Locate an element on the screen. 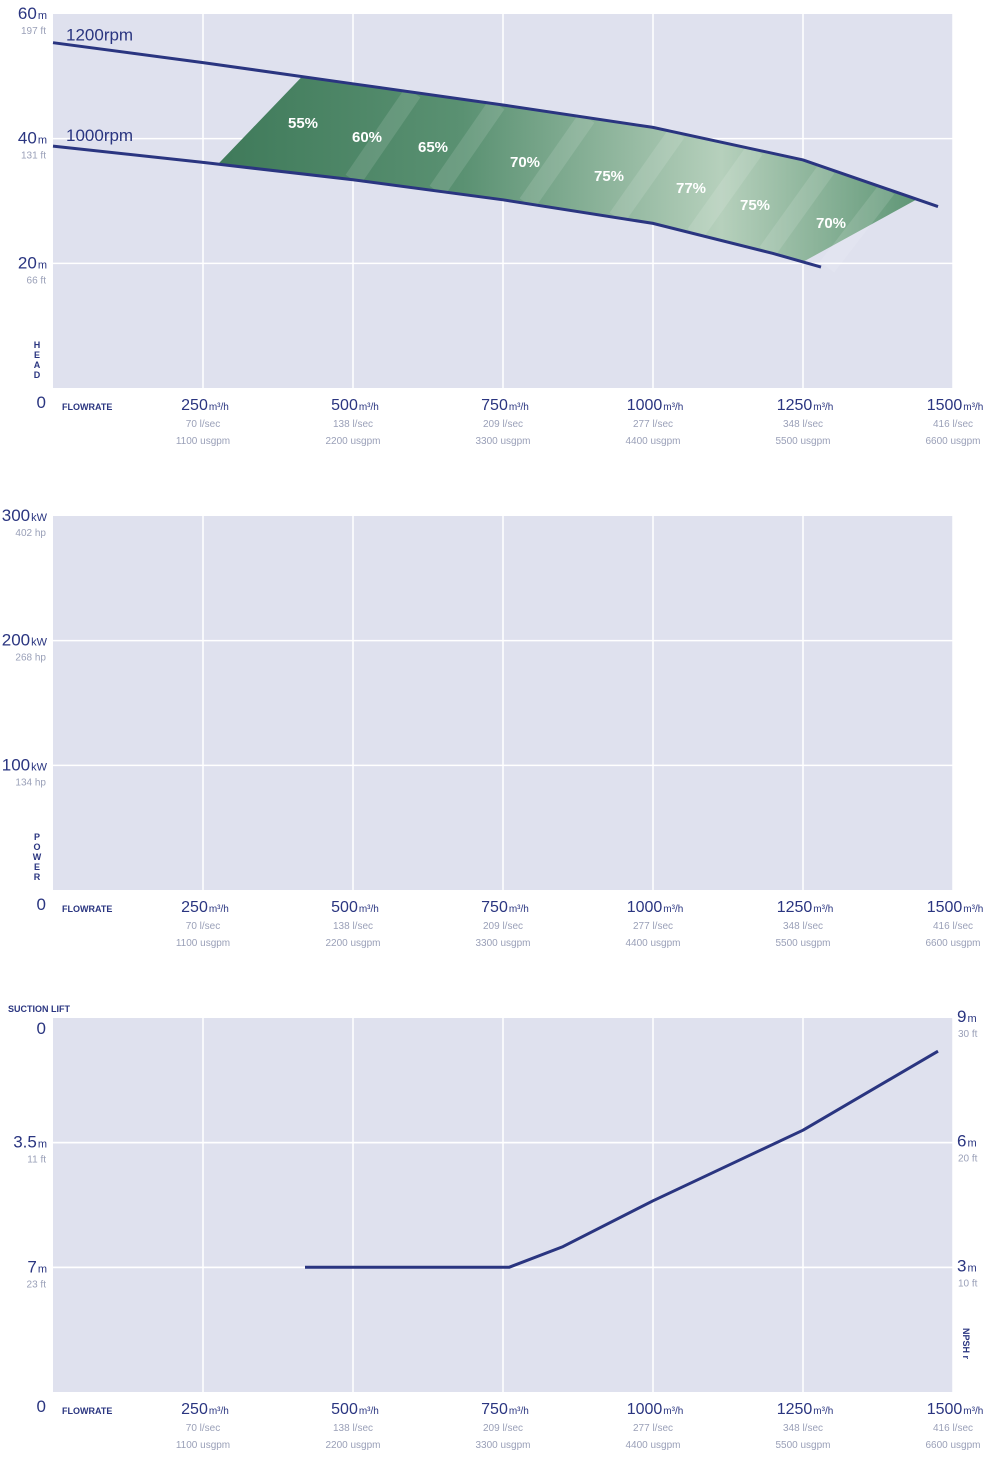  y-tick-sublabel: 402 hp is located at coordinates (30, 533).